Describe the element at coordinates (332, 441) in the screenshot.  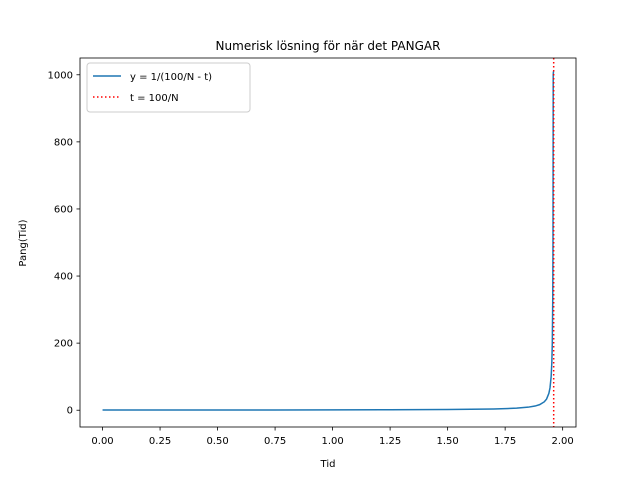
I see `x-tick-label: 1.00` at that location.